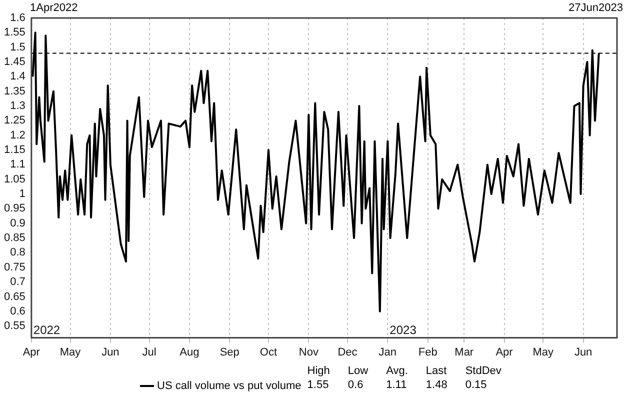 This screenshot has height=398, width=643. What do you see at coordinates (428, 352) in the screenshot?
I see `x-tick-label: Feb` at bounding box center [428, 352].